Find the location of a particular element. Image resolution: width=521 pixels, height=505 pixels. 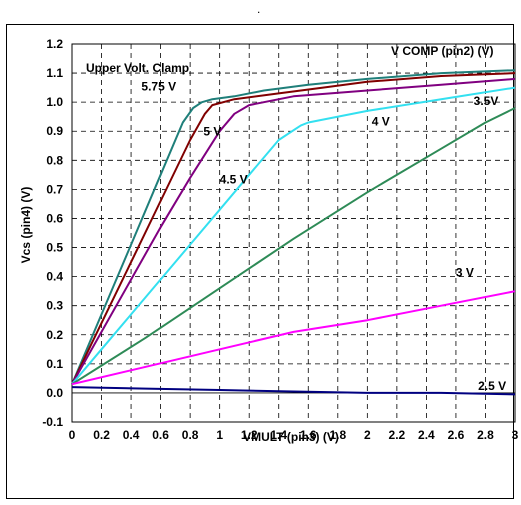

y-tick-label: 0.7 is located at coordinates (54, 189).